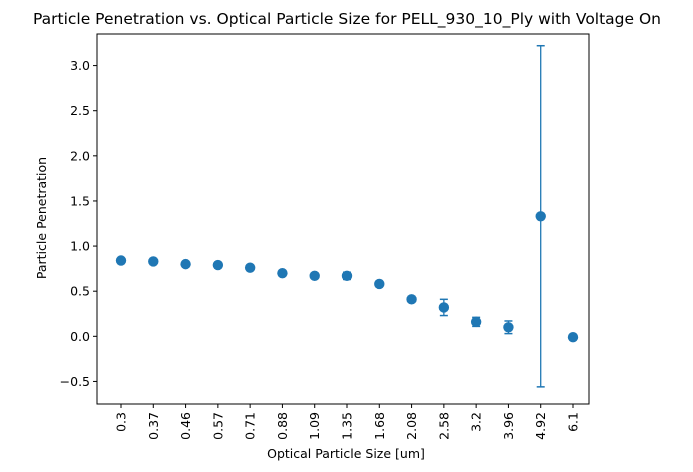 This screenshot has height=472, width=693. Describe the element at coordinates (314, 426) in the screenshot. I see `x-tick-label: 1.09` at that location.